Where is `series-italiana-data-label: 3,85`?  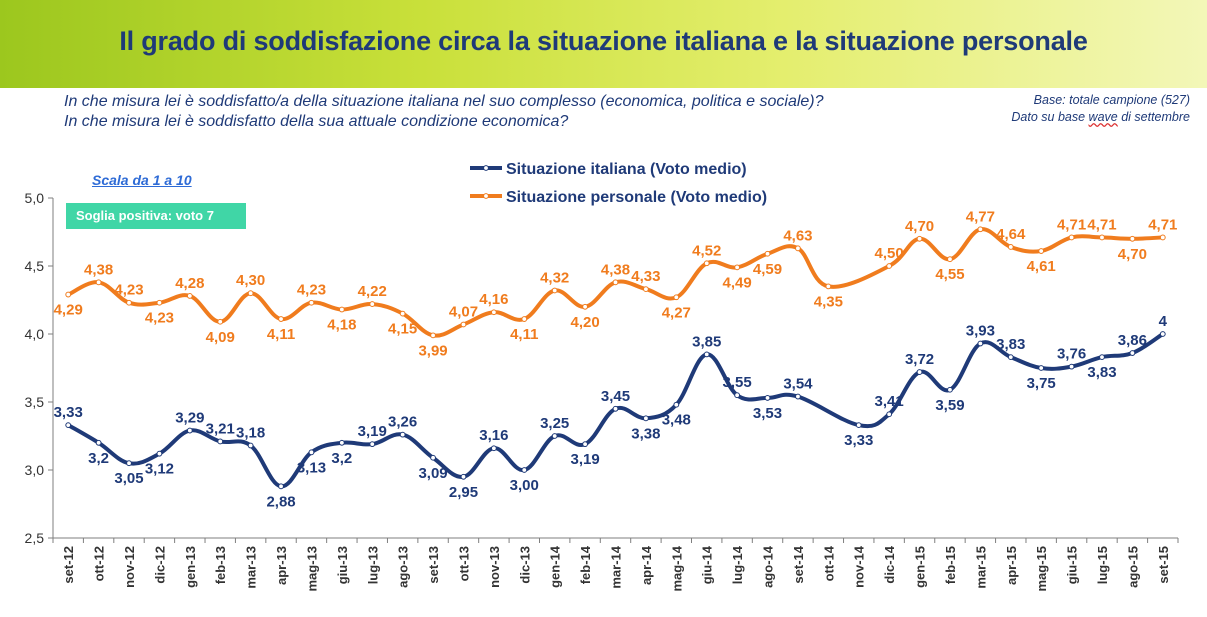
series-italiana-data-label: 3,85 is located at coordinates (706, 341).